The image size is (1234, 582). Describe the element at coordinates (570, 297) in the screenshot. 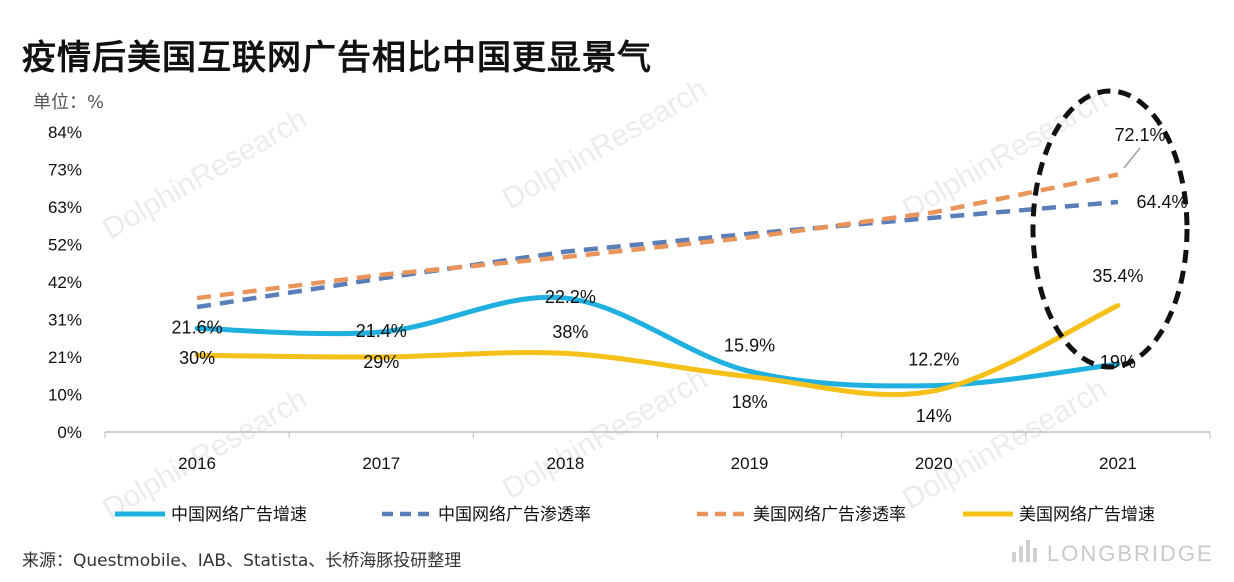

I see `cn-growth-label: 22.2%` at that location.